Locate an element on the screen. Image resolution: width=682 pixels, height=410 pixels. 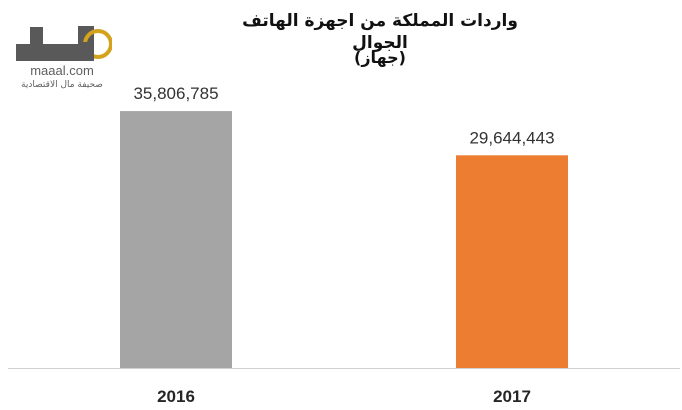
data-label-2017: 29,644,443 is located at coordinates (511, 137).